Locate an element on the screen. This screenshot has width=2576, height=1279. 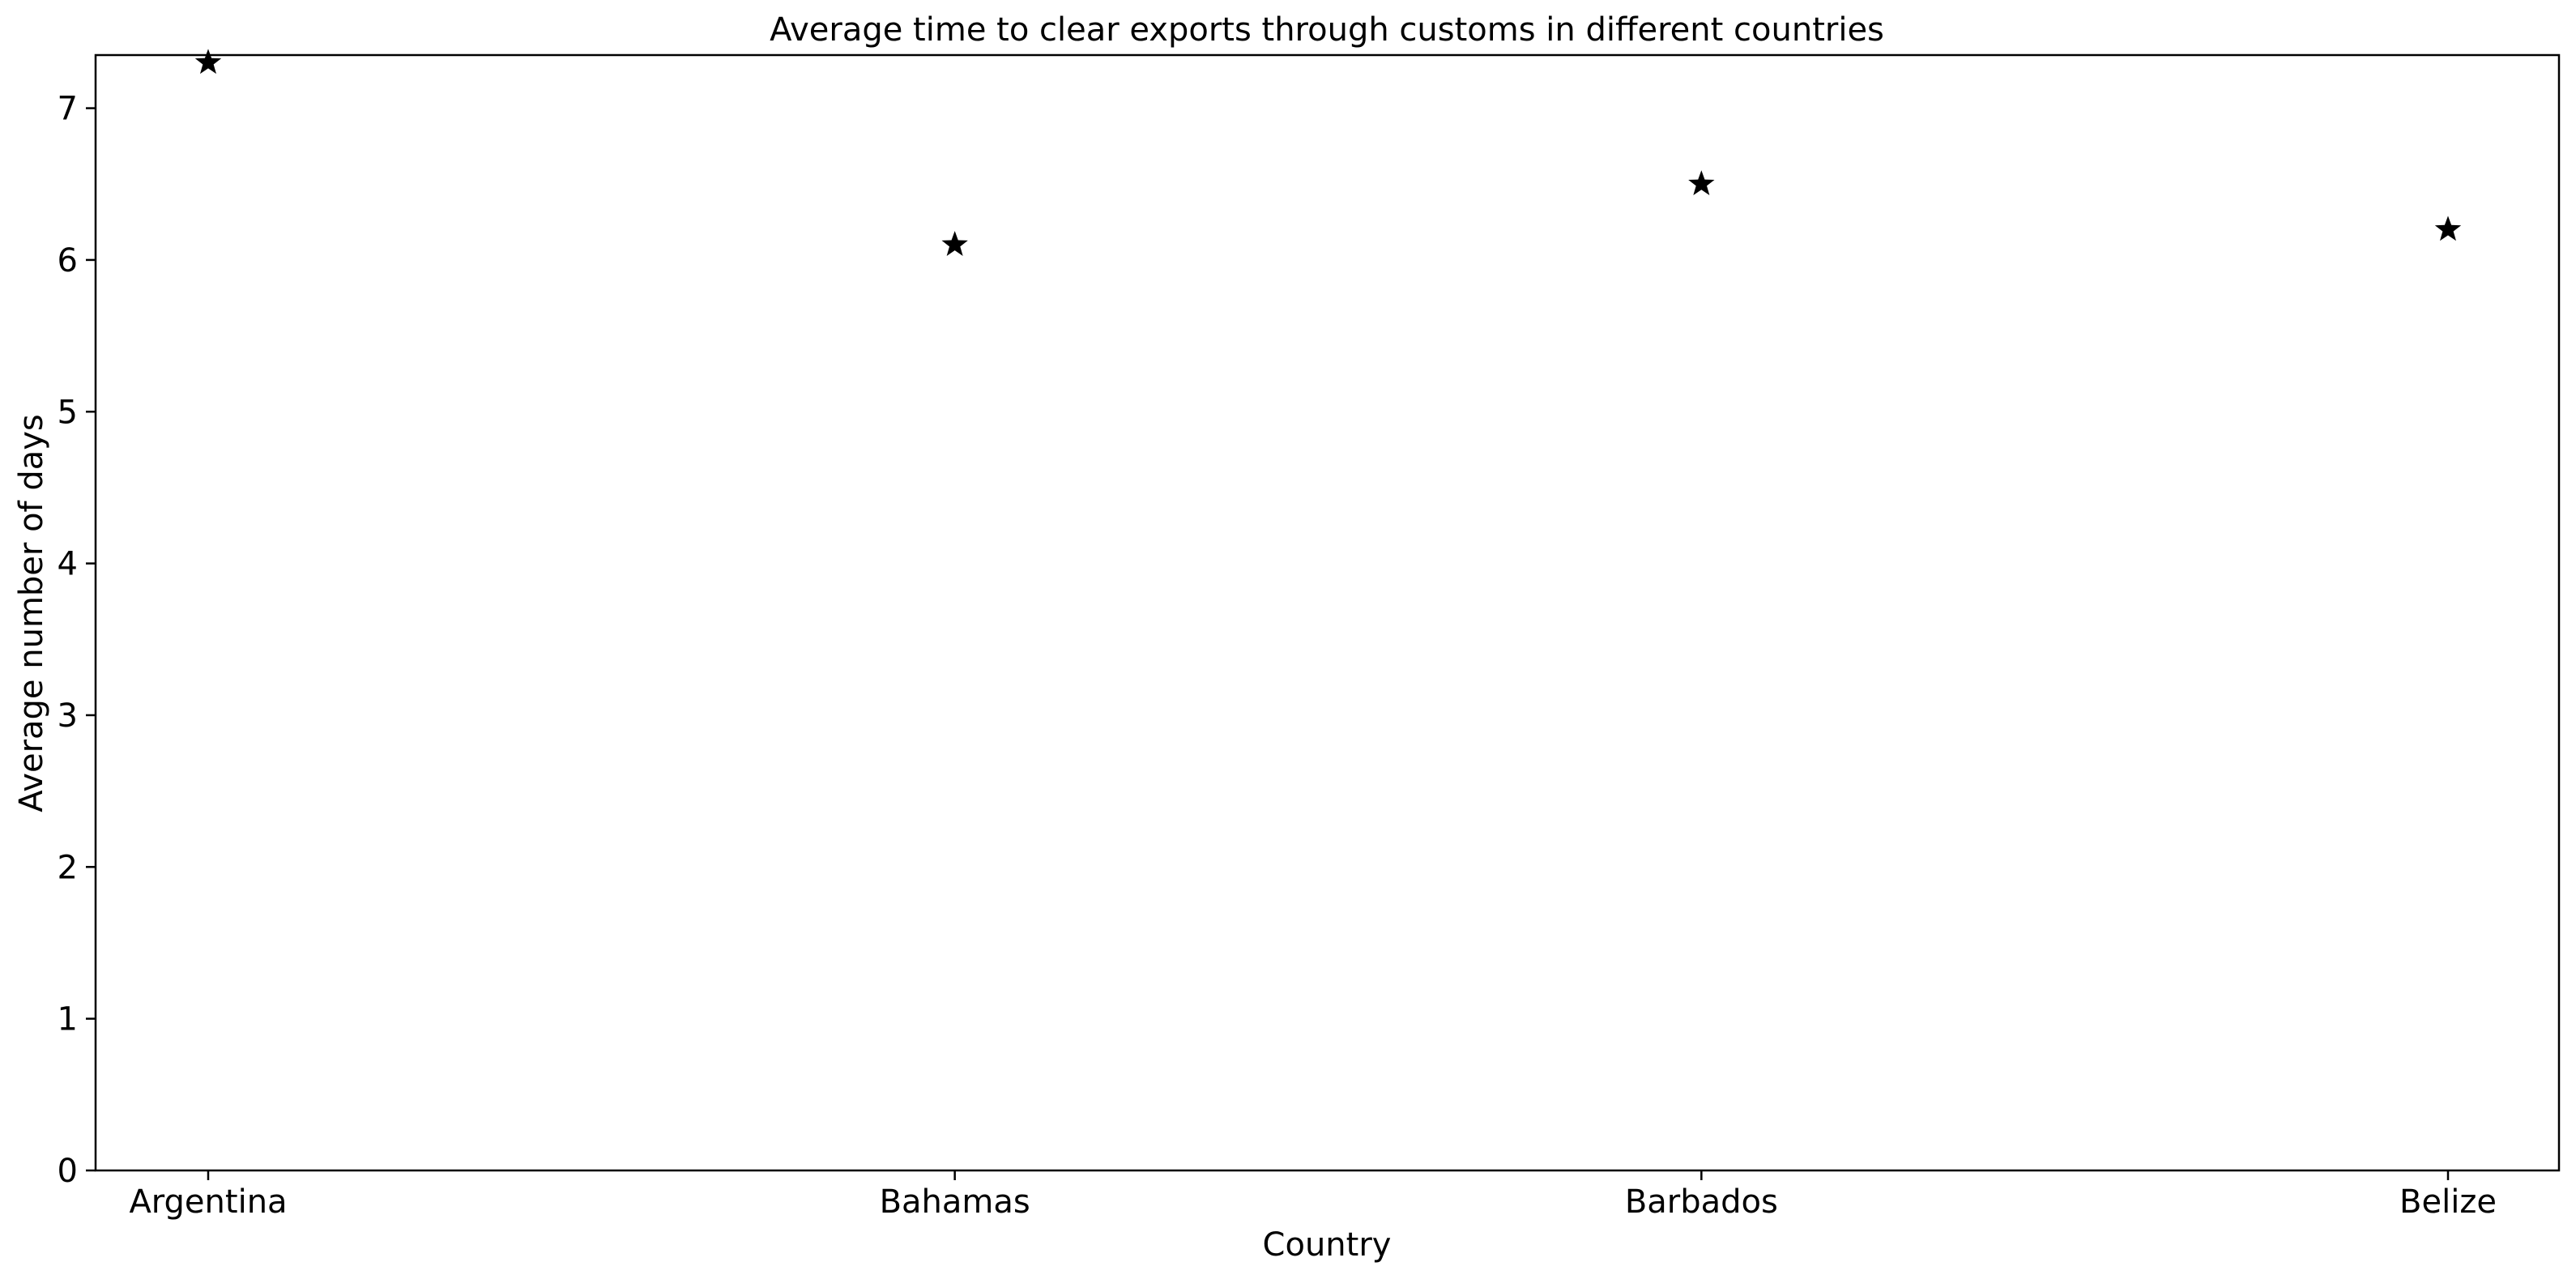
y-axis: 0 1 2 3 4 5 6 7 is located at coordinates (77, 640).